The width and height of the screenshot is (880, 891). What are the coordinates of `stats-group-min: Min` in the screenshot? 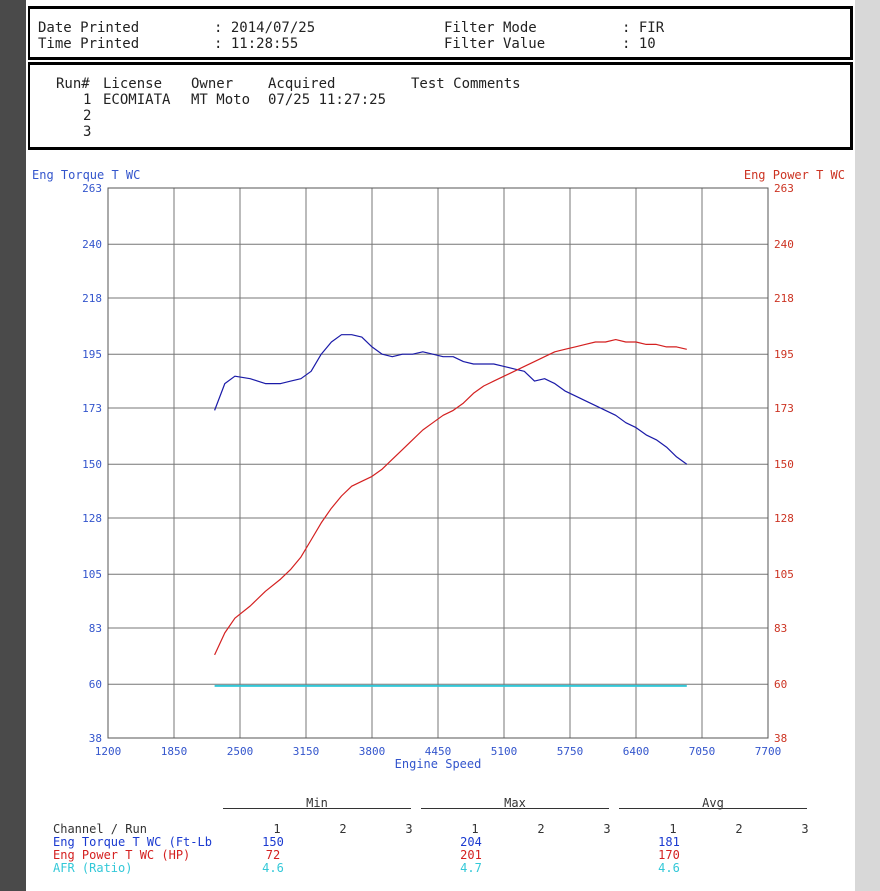 It's located at (317, 803).